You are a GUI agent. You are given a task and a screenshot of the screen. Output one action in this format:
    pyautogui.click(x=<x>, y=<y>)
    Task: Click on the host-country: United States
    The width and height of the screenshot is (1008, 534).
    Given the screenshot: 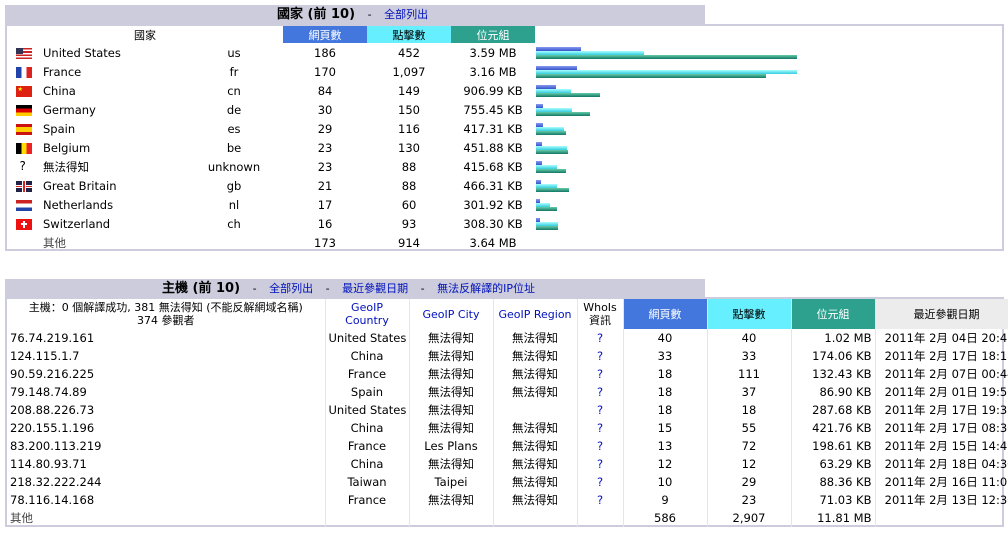 What is the action you would take?
    pyautogui.click(x=367, y=338)
    